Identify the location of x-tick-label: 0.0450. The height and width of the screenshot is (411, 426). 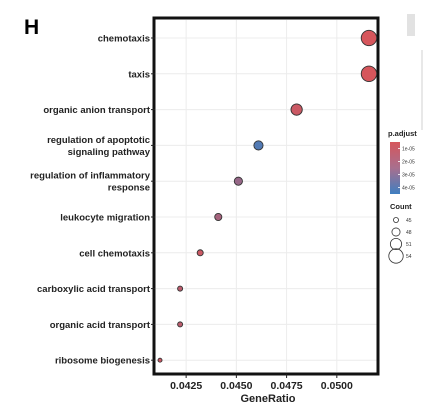
(236, 386).